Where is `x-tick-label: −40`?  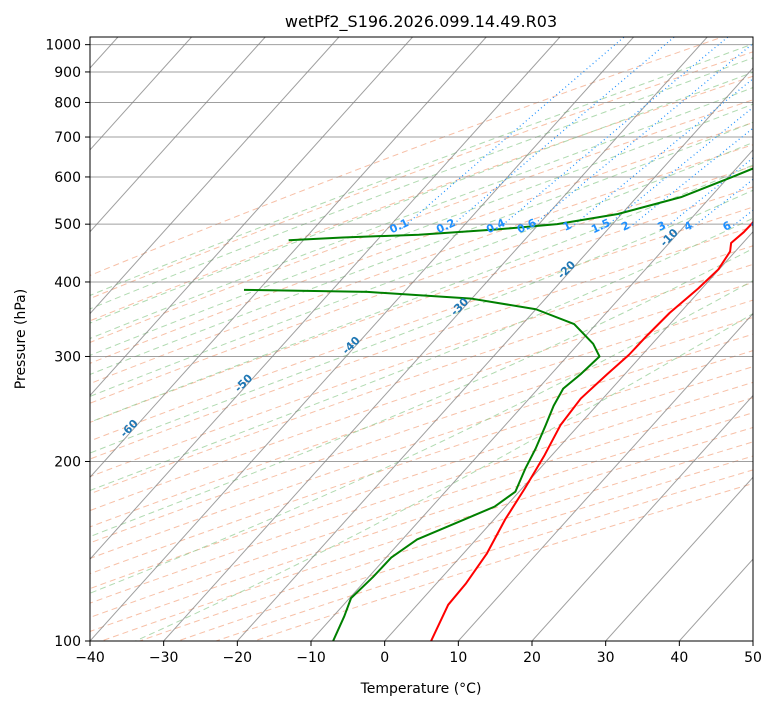 x-tick-label: −40 is located at coordinates (90, 658).